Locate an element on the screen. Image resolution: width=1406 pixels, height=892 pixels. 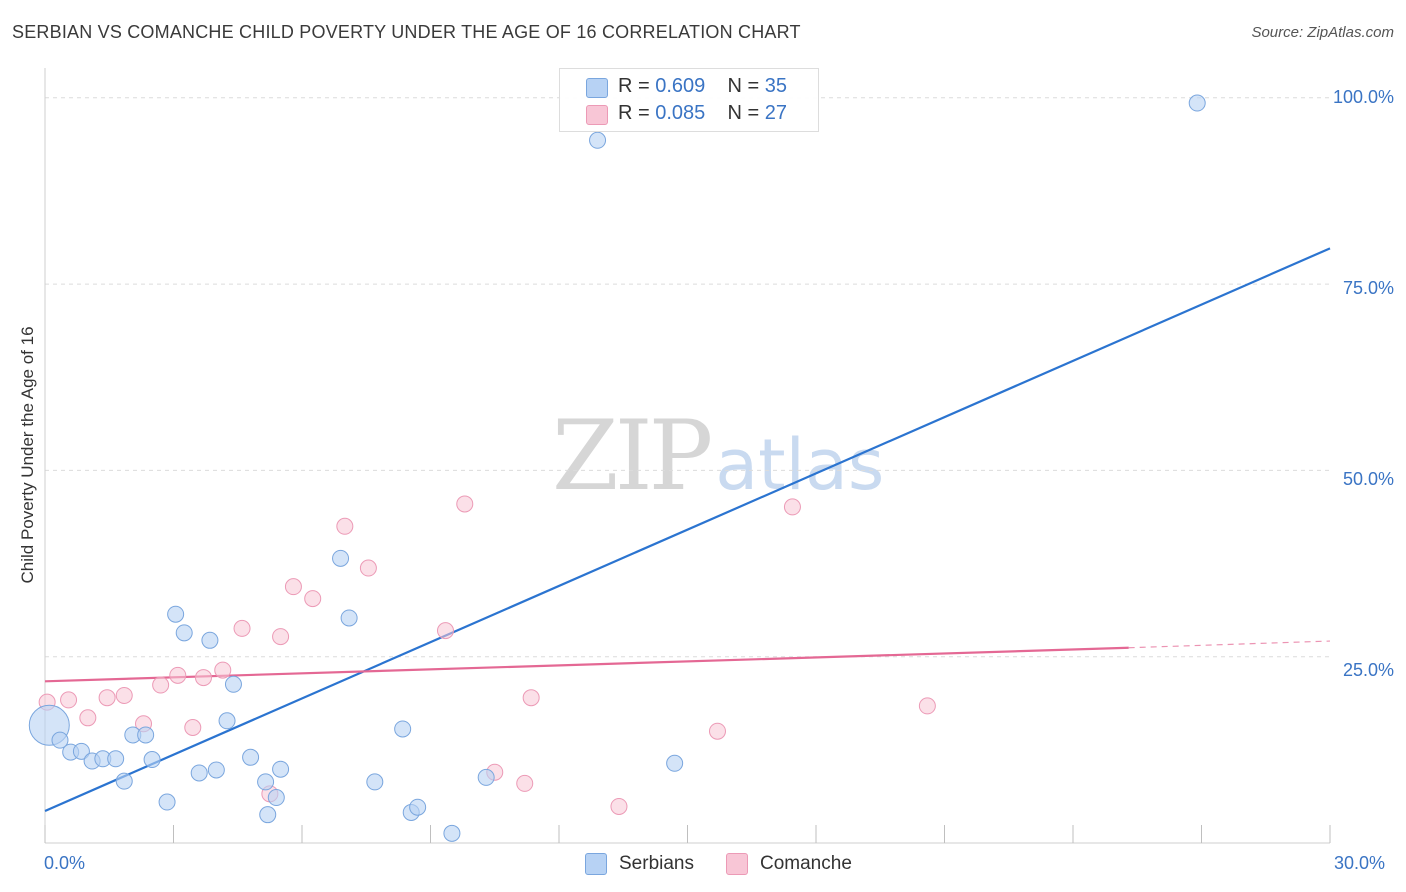
serbians-stats: R = 0.609 N = 35 is located at coordinates (702, 86).